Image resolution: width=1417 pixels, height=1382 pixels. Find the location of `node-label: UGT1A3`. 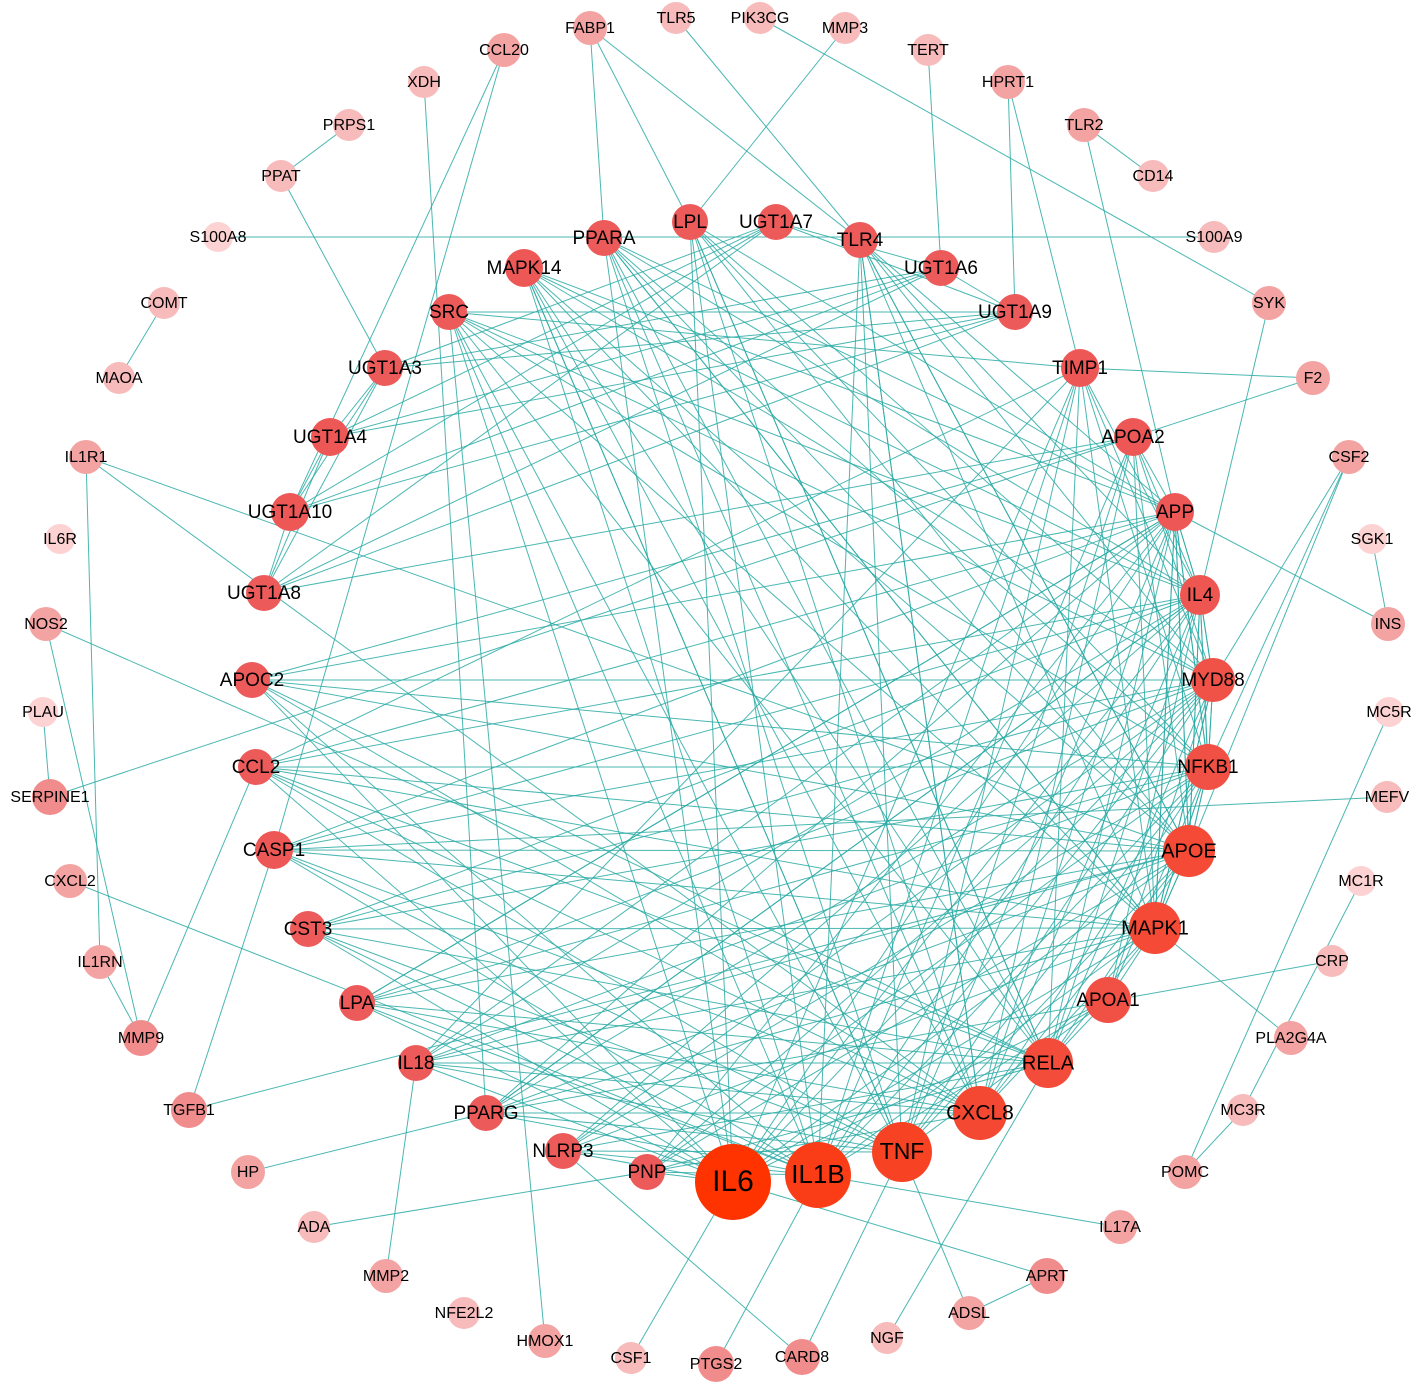

node-label: UGT1A3 is located at coordinates (385, 368).